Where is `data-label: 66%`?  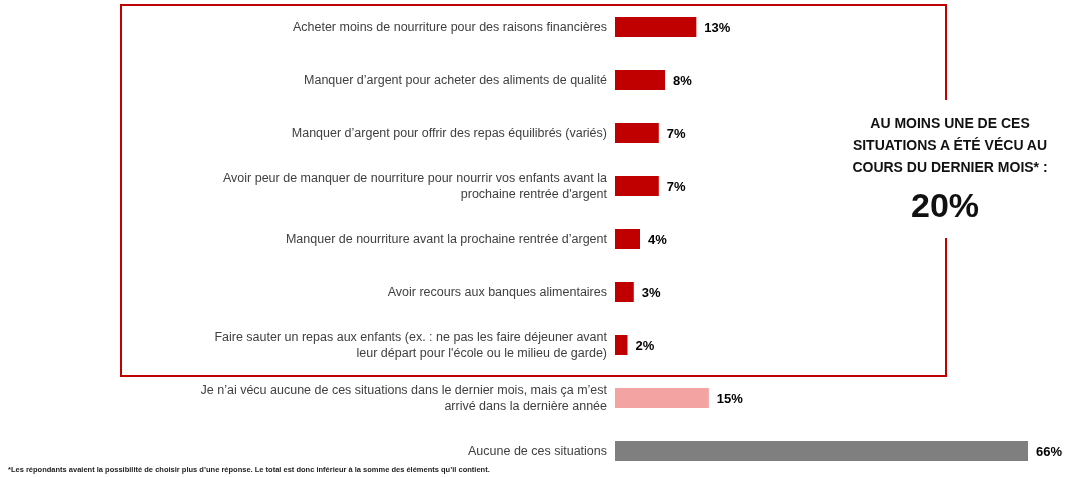 data-label: 66% is located at coordinates (1049, 451).